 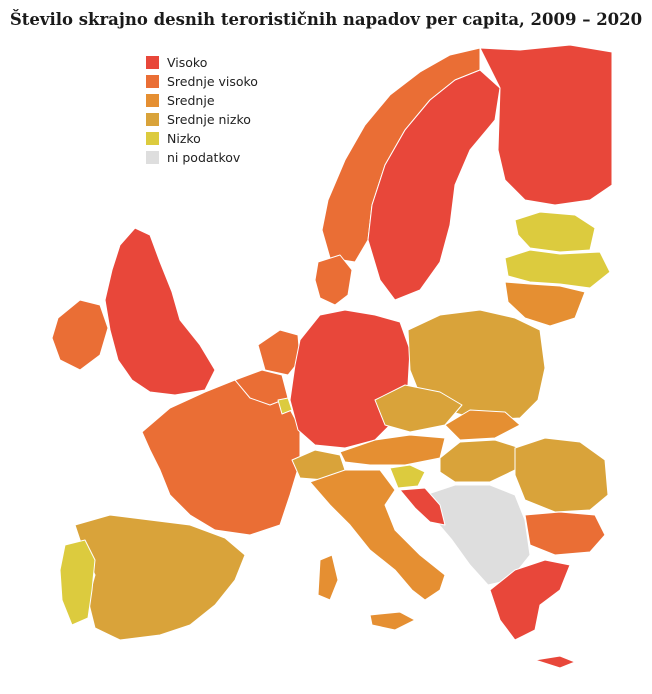 What do you see at coordinates (328, 577) in the screenshot?
I see `country-sardinia` at bounding box center [328, 577].